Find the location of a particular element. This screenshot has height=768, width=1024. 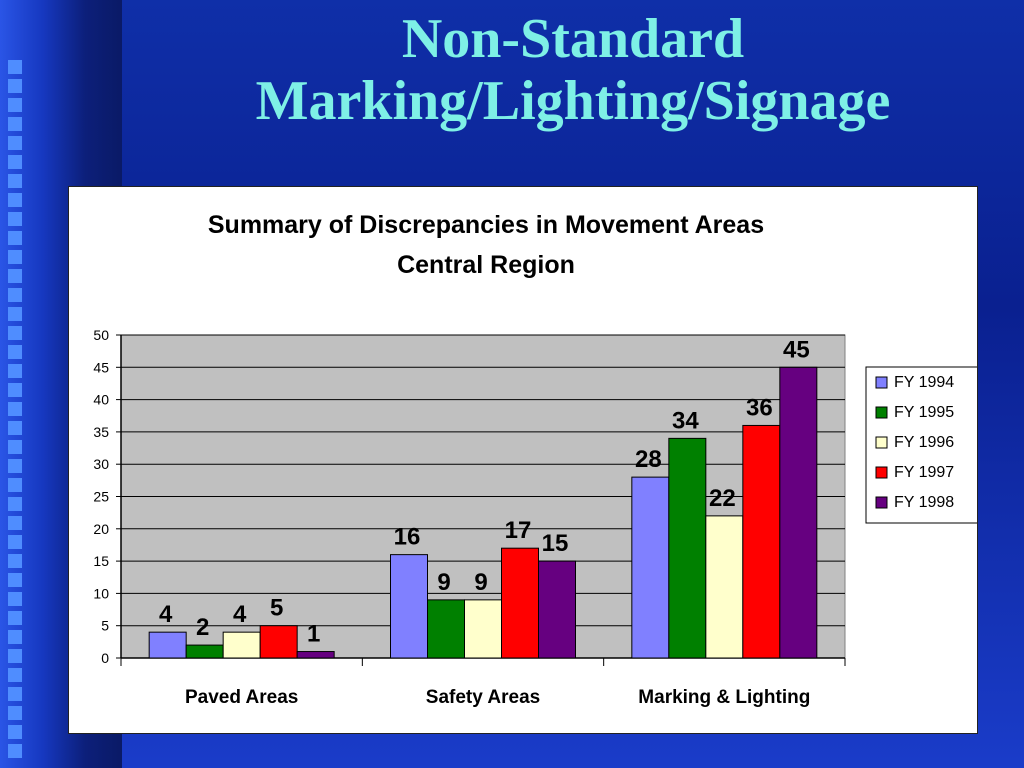

data-label: 16 is located at coordinates (407, 537).